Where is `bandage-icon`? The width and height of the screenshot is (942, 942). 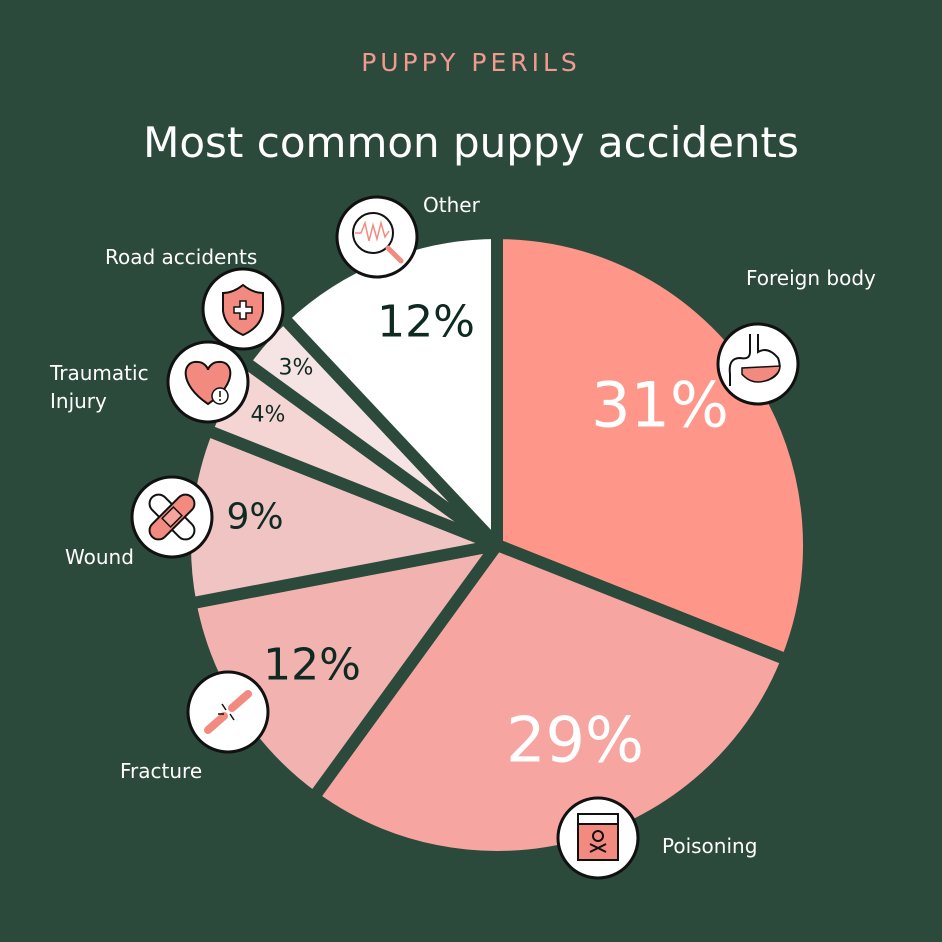 bandage-icon is located at coordinates (172, 517).